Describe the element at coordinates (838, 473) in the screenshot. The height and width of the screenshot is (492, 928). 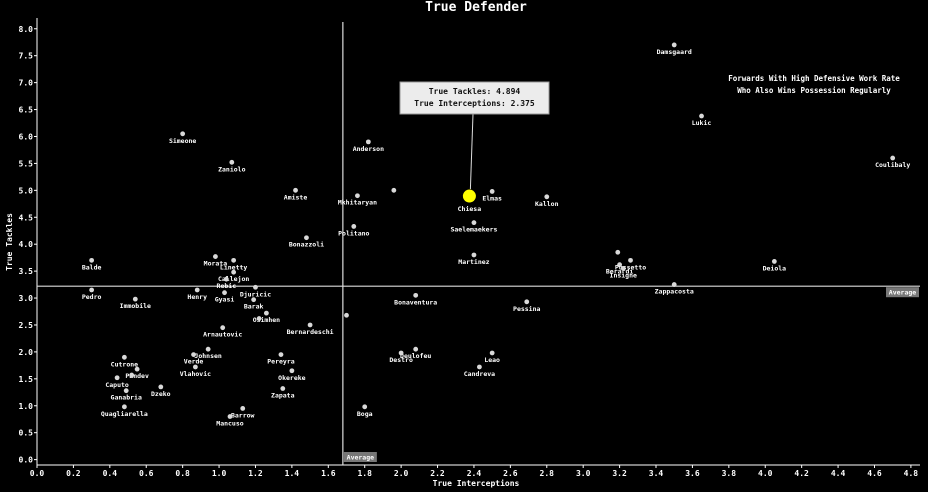
I see `x-tick-label: 4.4` at that location.